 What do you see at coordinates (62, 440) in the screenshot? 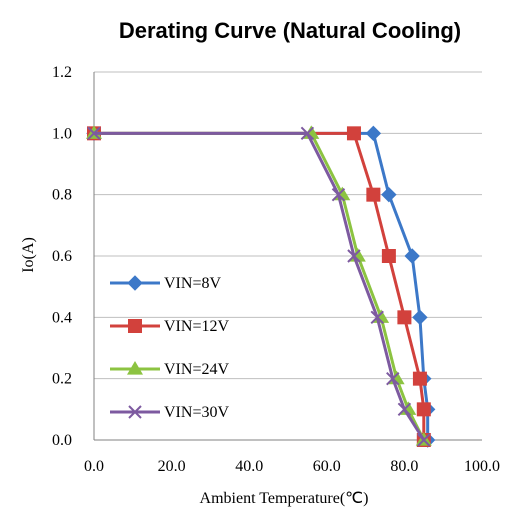
I see `y-tick-label: 0.0` at bounding box center [62, 440].